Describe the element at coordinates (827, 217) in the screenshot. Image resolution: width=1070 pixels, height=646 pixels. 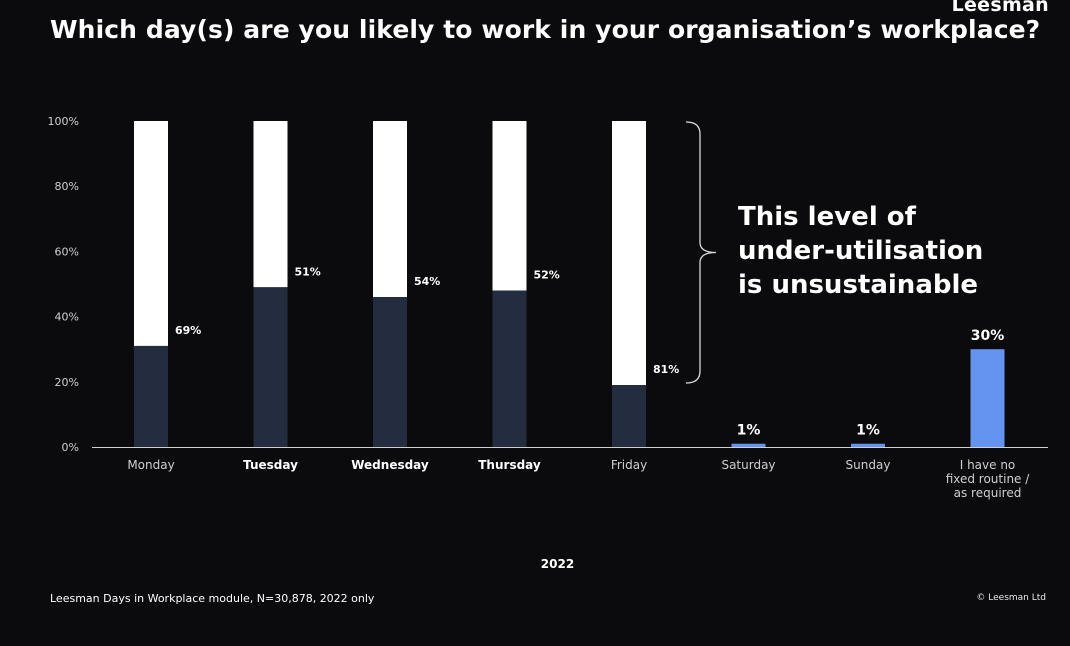
I see `callout-line: This level of` at that location.